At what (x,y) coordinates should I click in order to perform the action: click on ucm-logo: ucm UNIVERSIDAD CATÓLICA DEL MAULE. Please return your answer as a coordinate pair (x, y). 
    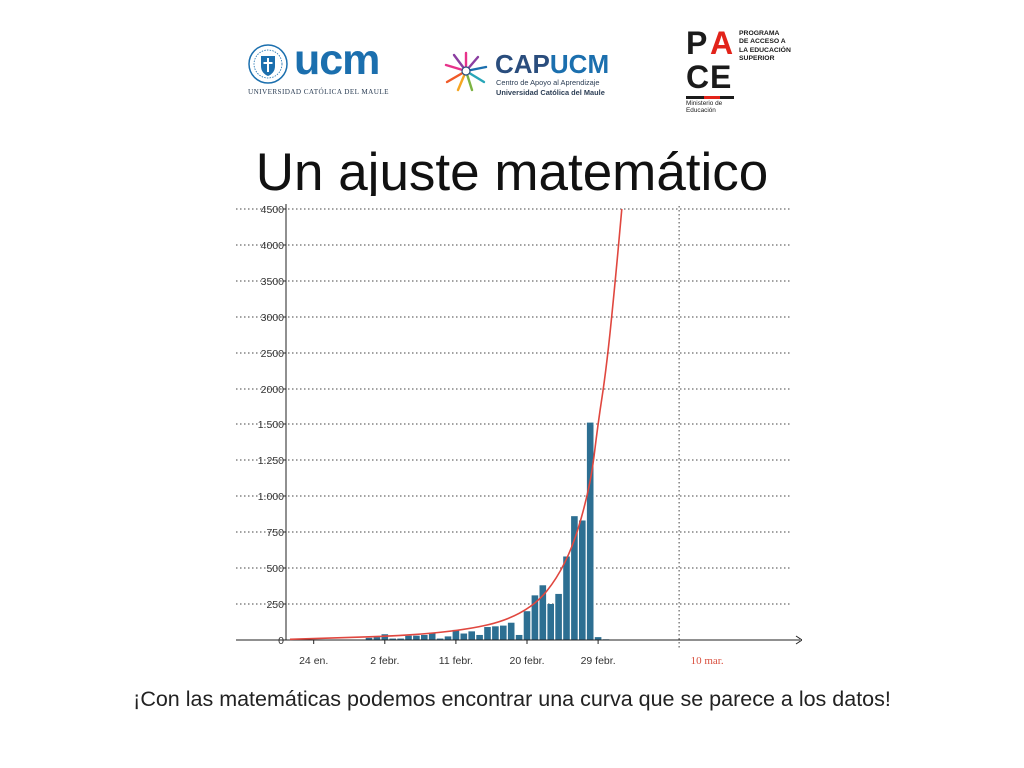
    Looking at the image, I should click on (326, 69).